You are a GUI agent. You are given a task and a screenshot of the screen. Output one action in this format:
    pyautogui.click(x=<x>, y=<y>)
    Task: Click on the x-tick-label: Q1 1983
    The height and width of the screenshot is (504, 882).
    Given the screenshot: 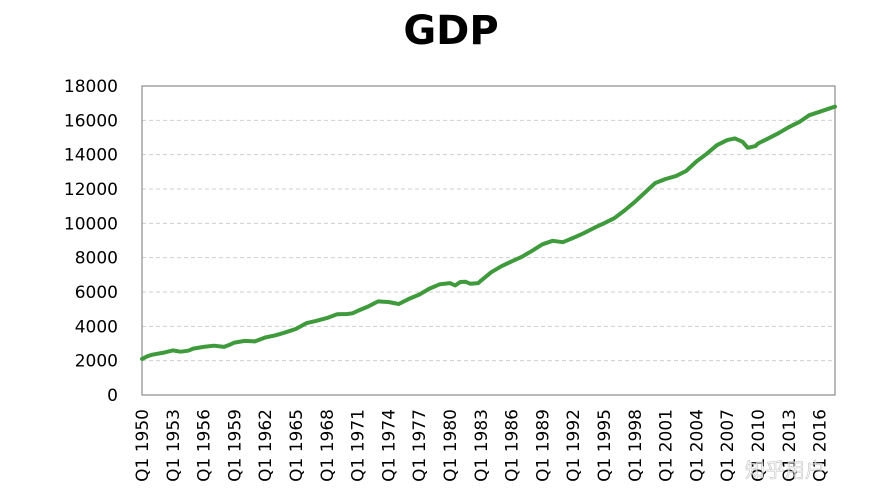 What is the action you would take?
    pyautogui.click(x=482, y=445)
    